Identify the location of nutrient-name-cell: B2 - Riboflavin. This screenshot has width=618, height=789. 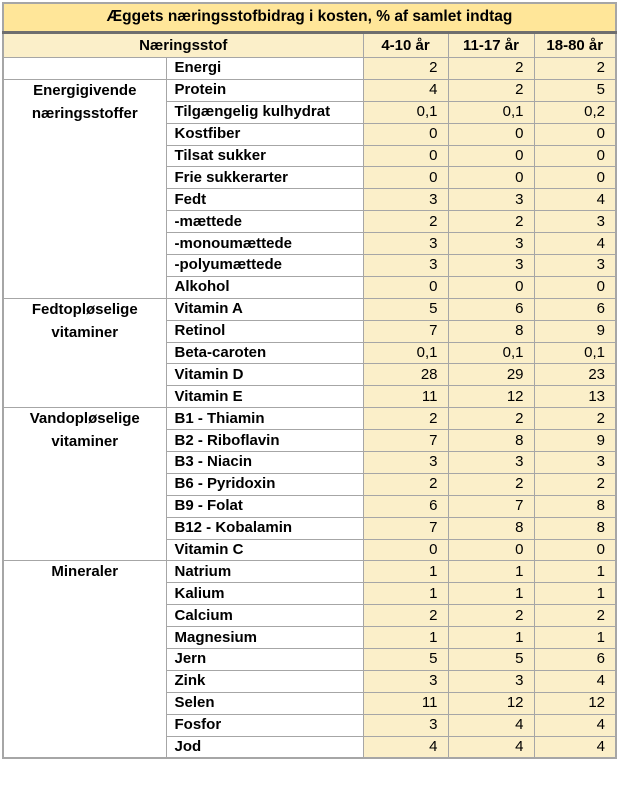
(264, 441).